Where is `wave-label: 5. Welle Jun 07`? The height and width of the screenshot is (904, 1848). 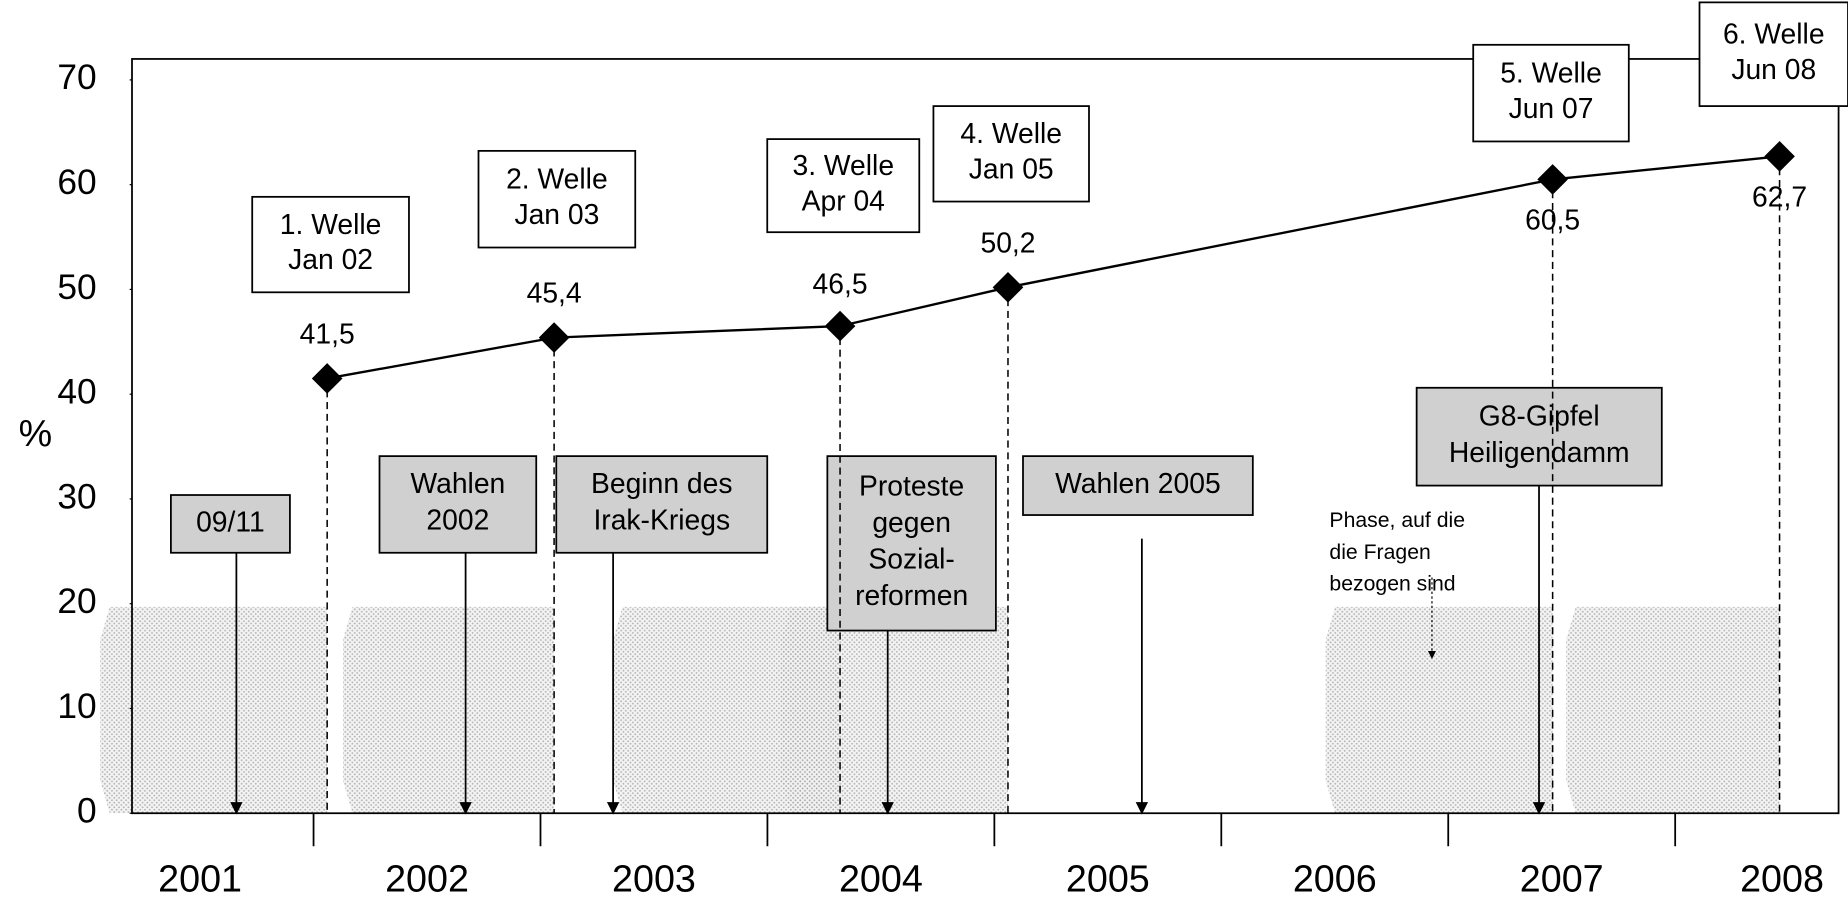
wave-label: 5. Welle Jun 07 is located at coordinates (1551, 90).